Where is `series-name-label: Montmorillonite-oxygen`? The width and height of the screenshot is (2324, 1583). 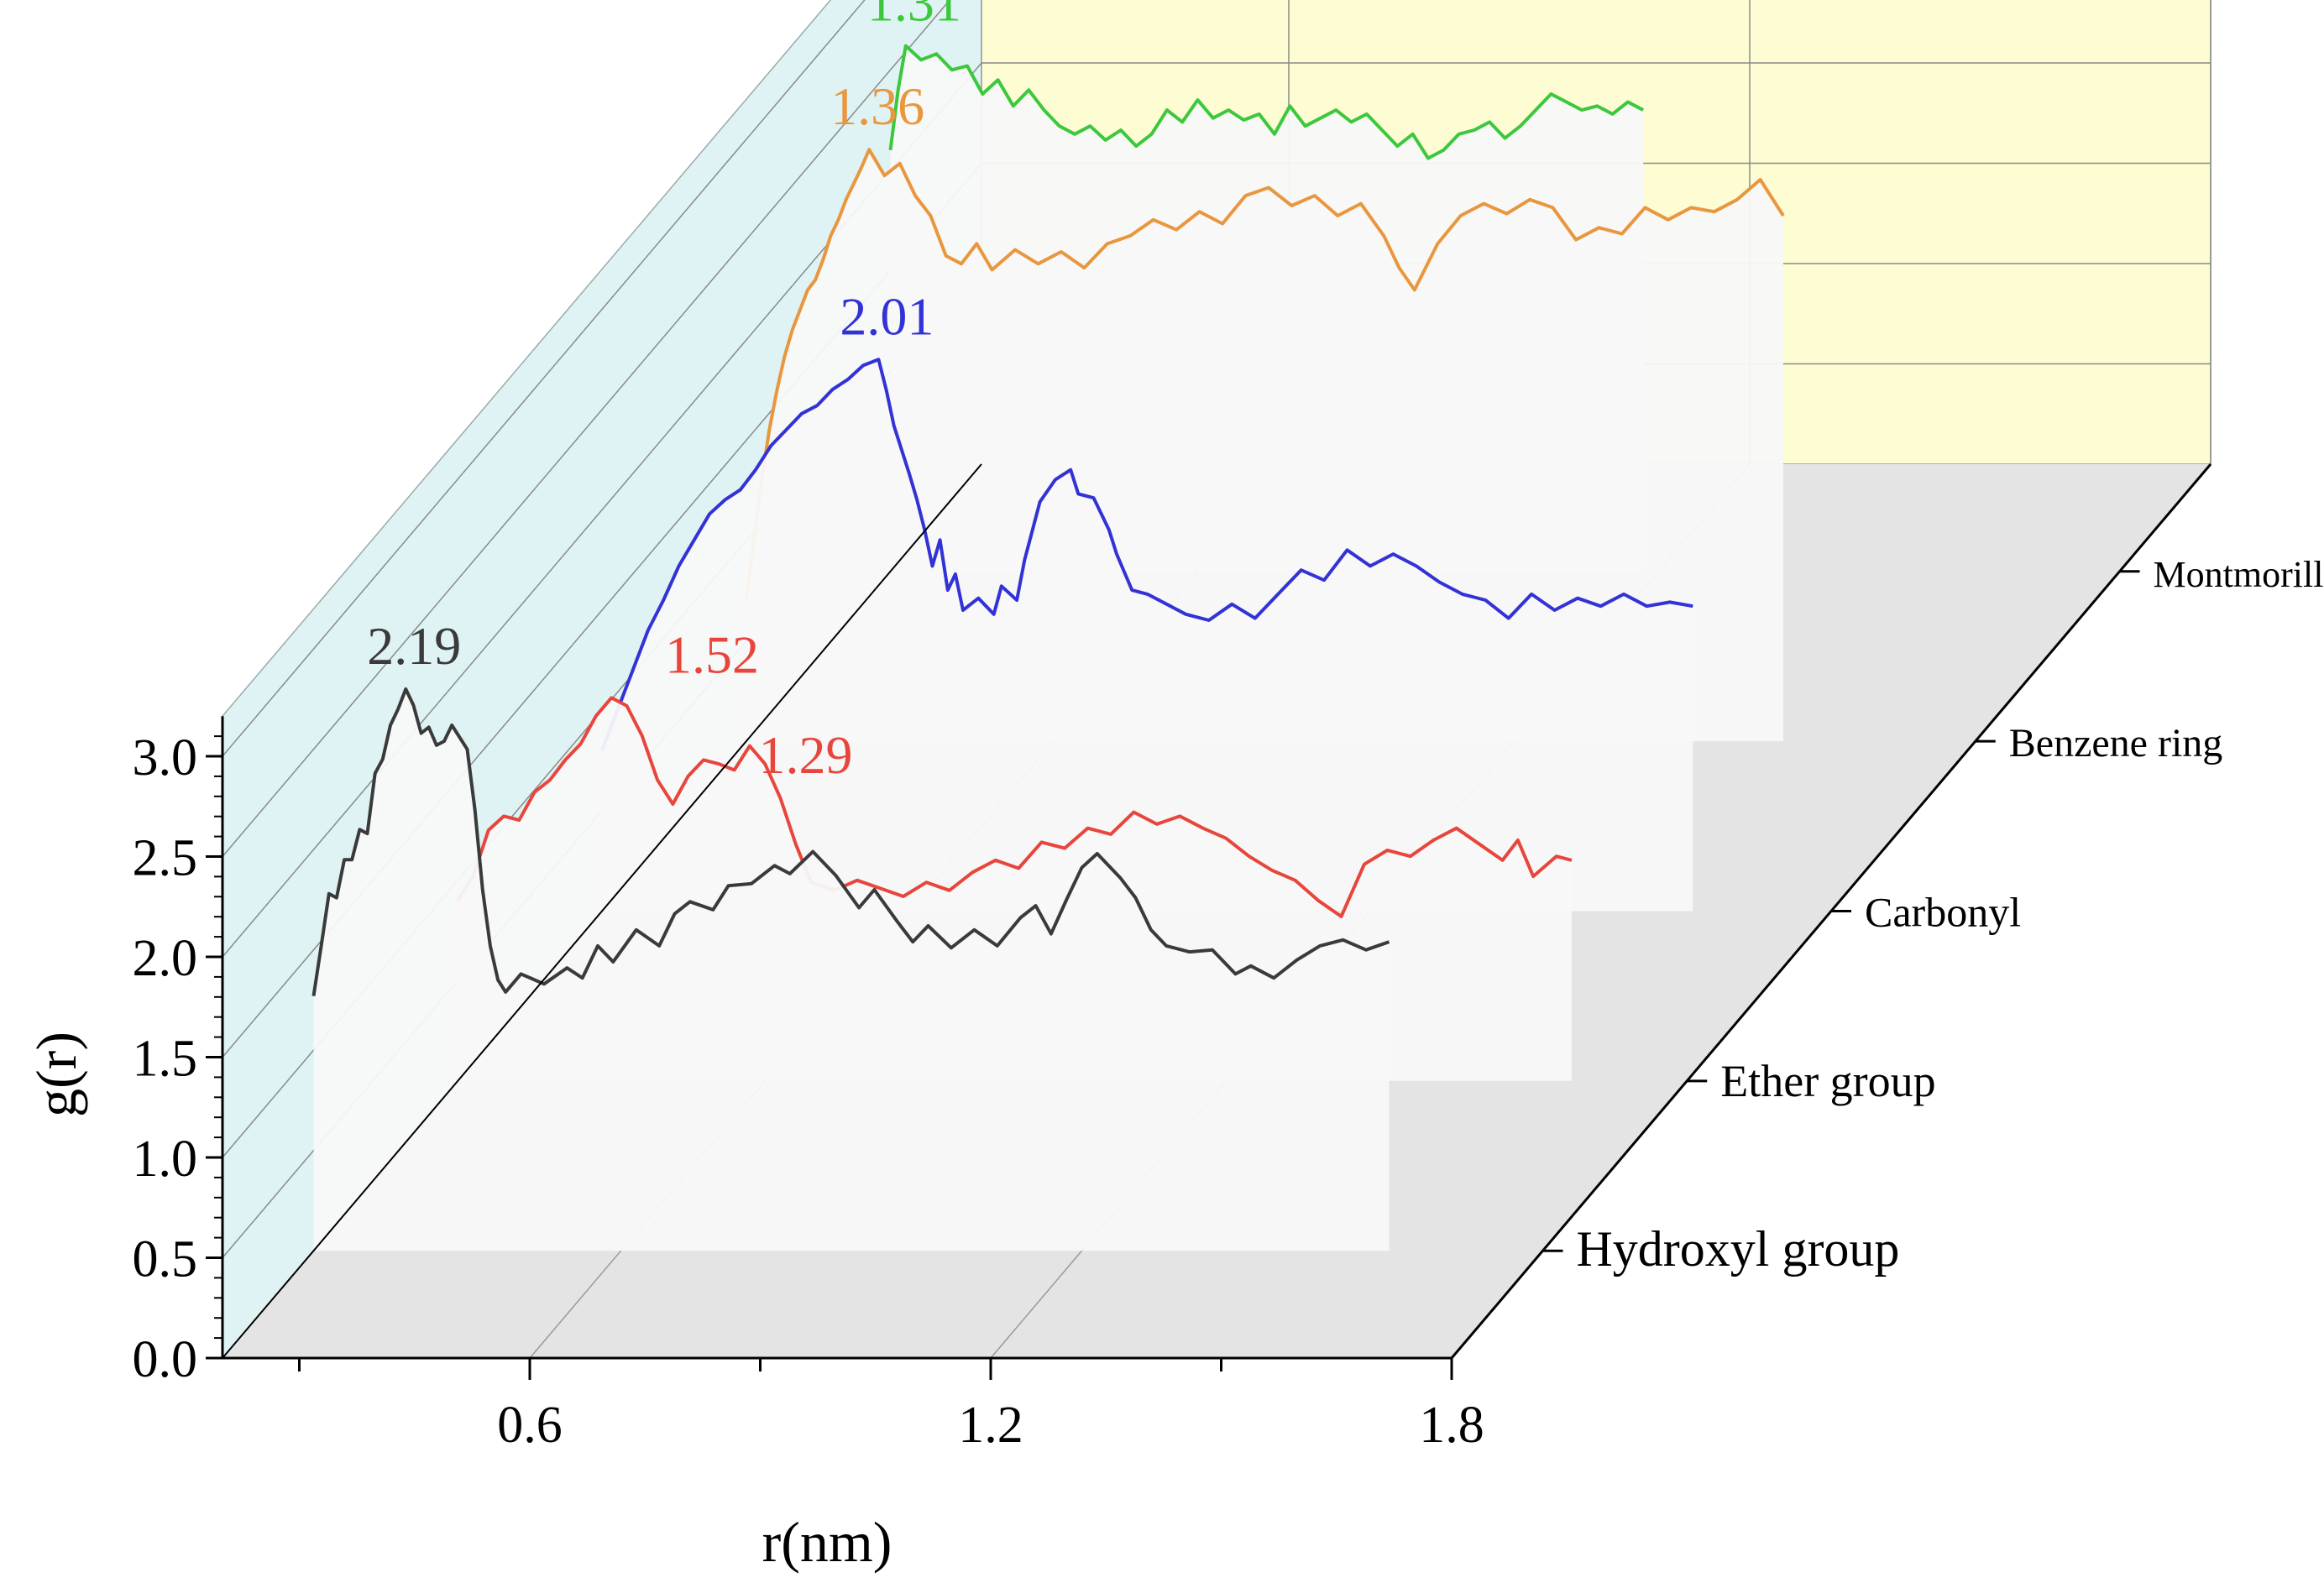 series-name-label: Montmorillonite-oxygen is located at coordinates (2239, 574).